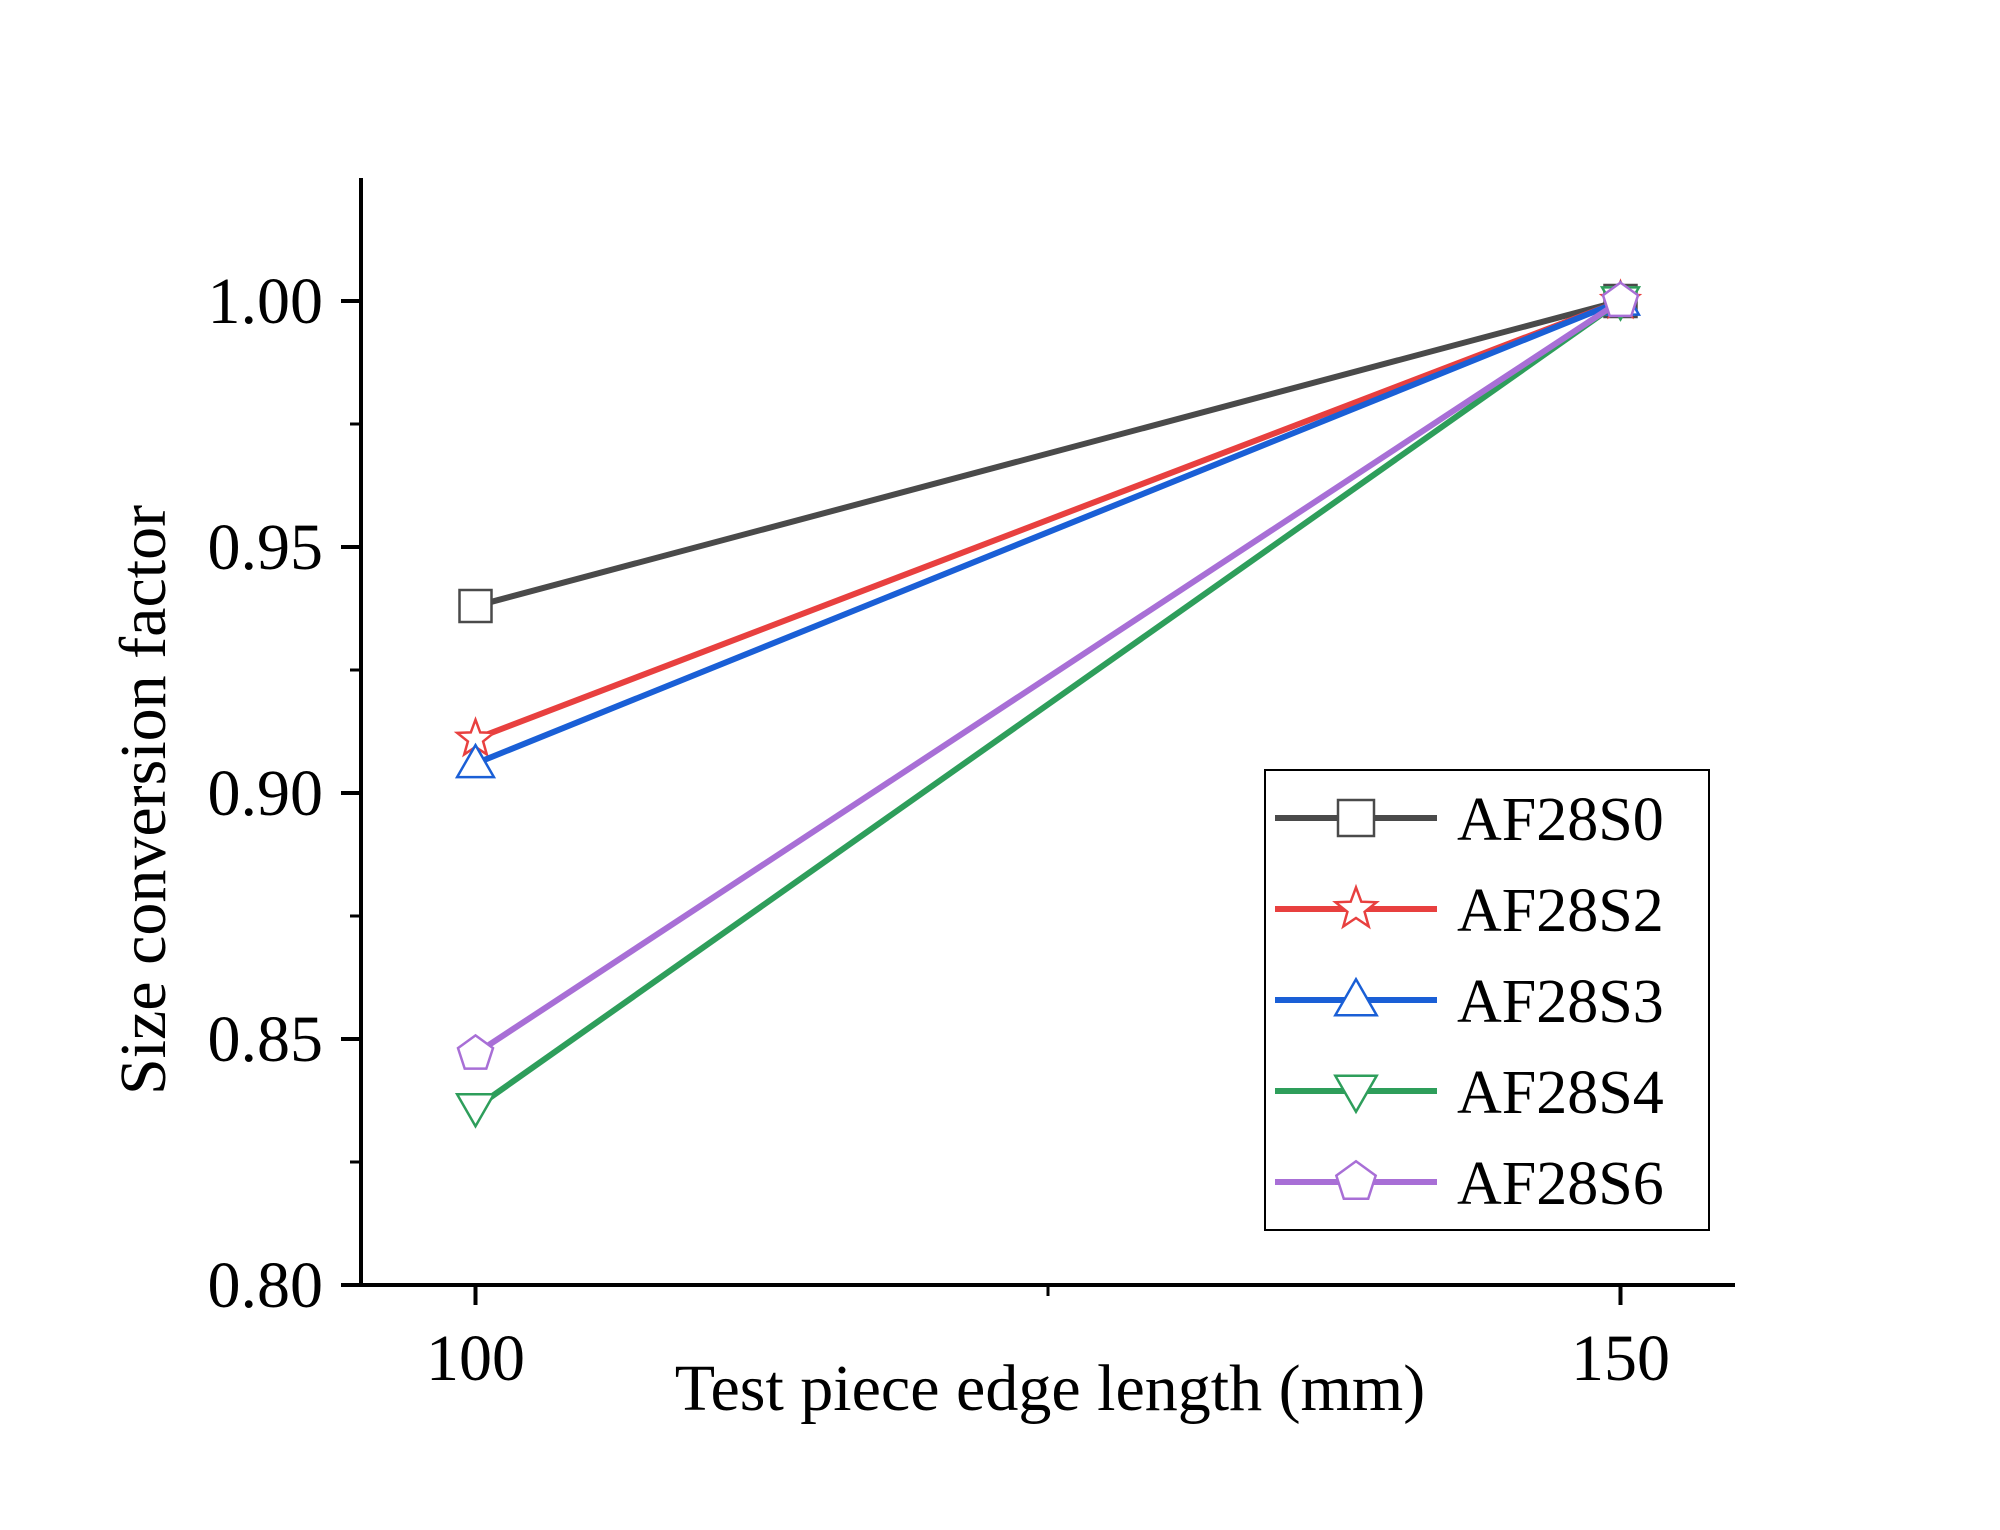 The width and height of the screenshot is (2000, 1530). I want to click on y-axis-title: Size conversion factor, so click(143, 800).